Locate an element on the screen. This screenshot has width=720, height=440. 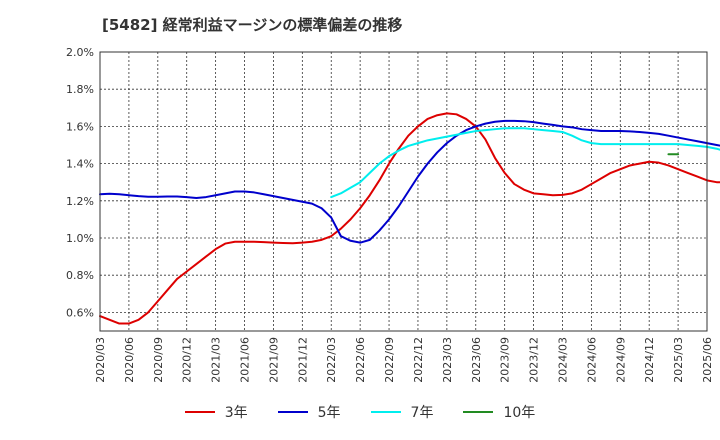
x-tick-label: 2021/03 is located at coordinates (216, 360).